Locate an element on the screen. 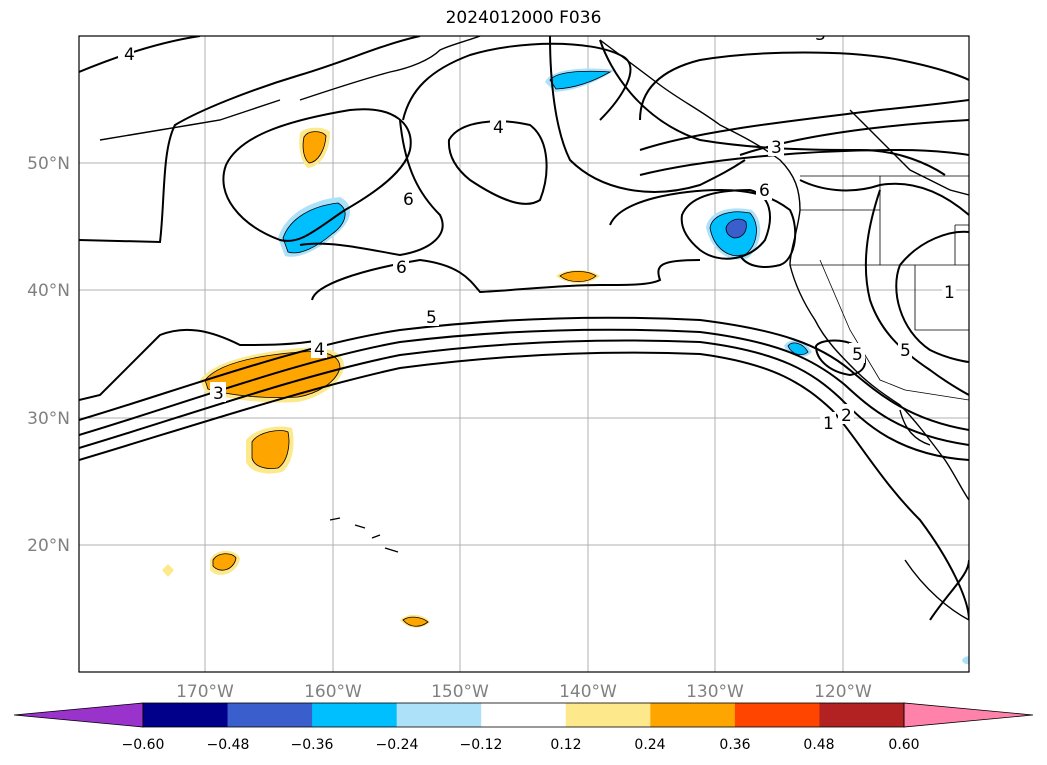 This screenshot has width=1047, height=765. lat-label: 50°N is located at coordinates (48, 164).